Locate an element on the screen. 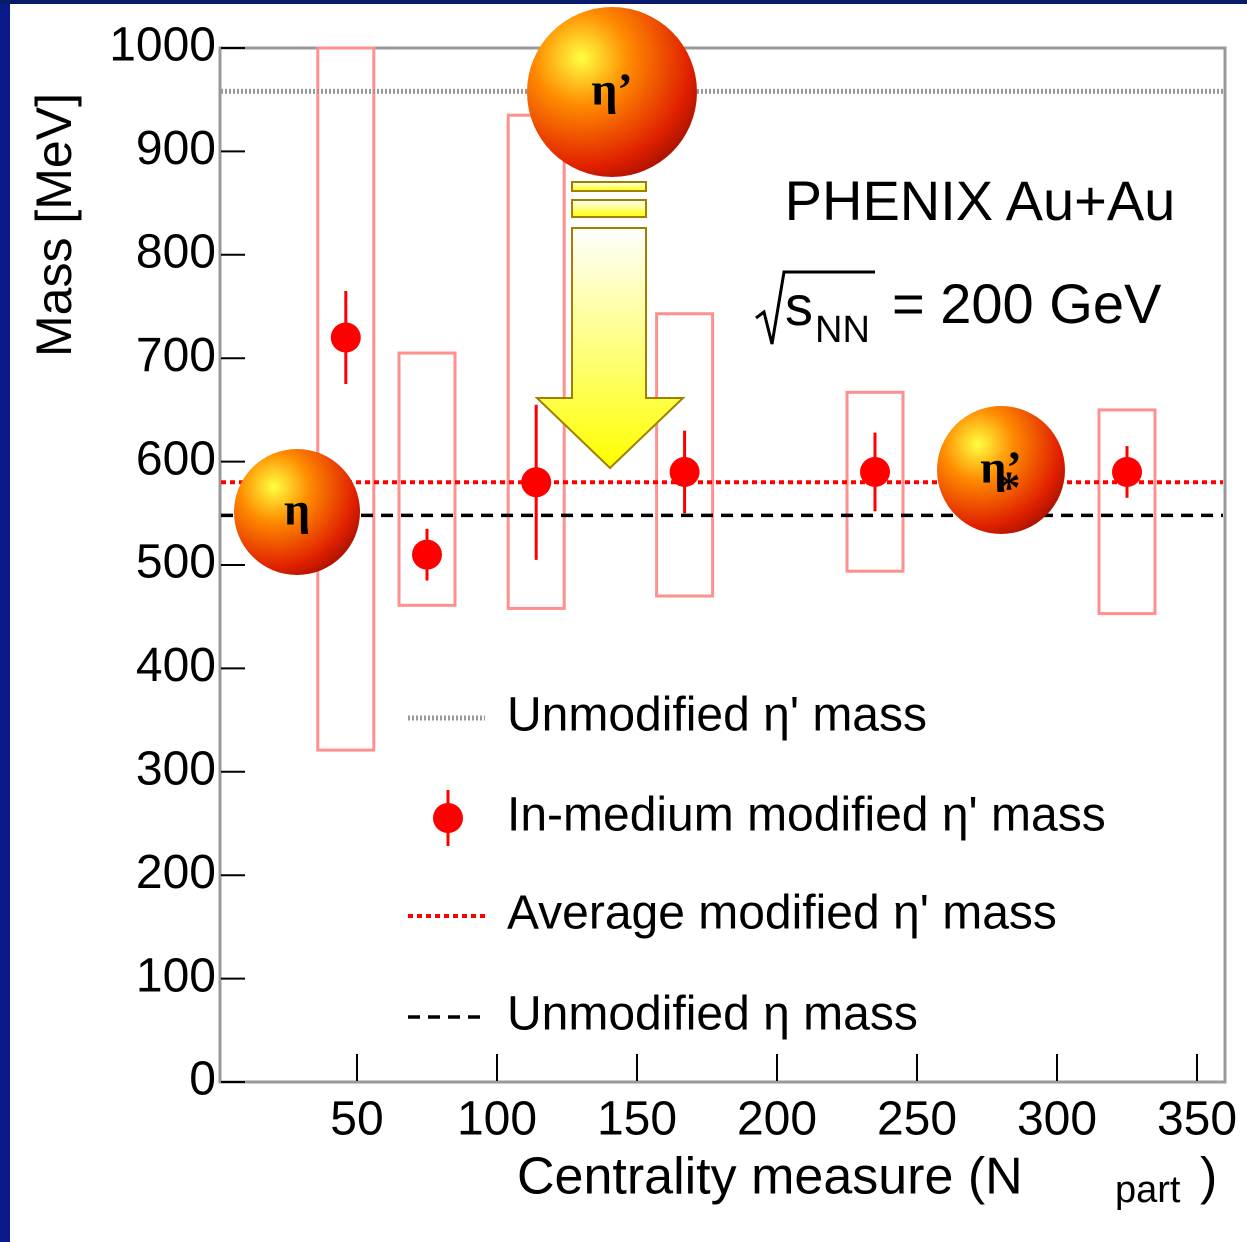 The height and width of the screenshot is (1242, 1247). legend-label: In-medium modified η' mass is located at coordinates (806, 815).